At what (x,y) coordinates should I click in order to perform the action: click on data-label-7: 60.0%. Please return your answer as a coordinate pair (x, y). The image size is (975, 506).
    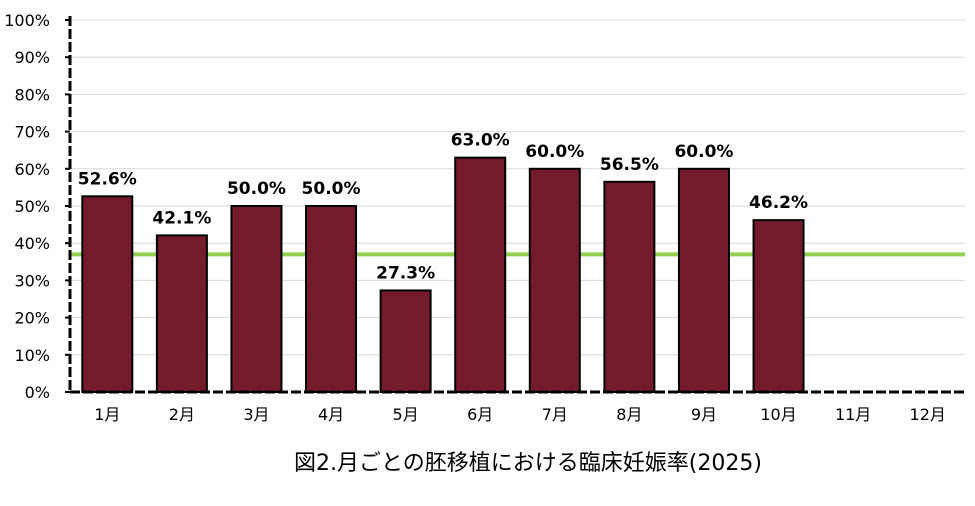
    Looking at the image, I should click on (554, 152).